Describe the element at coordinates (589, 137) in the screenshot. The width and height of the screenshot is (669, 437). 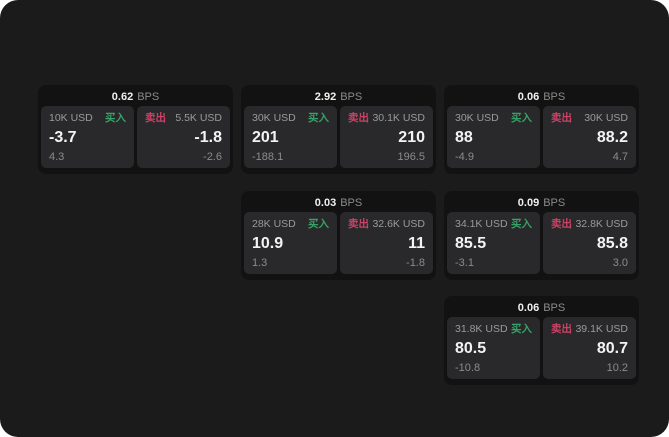
I see `sell-panel: 卖出 30K USD 88.2 4.7` at that location.